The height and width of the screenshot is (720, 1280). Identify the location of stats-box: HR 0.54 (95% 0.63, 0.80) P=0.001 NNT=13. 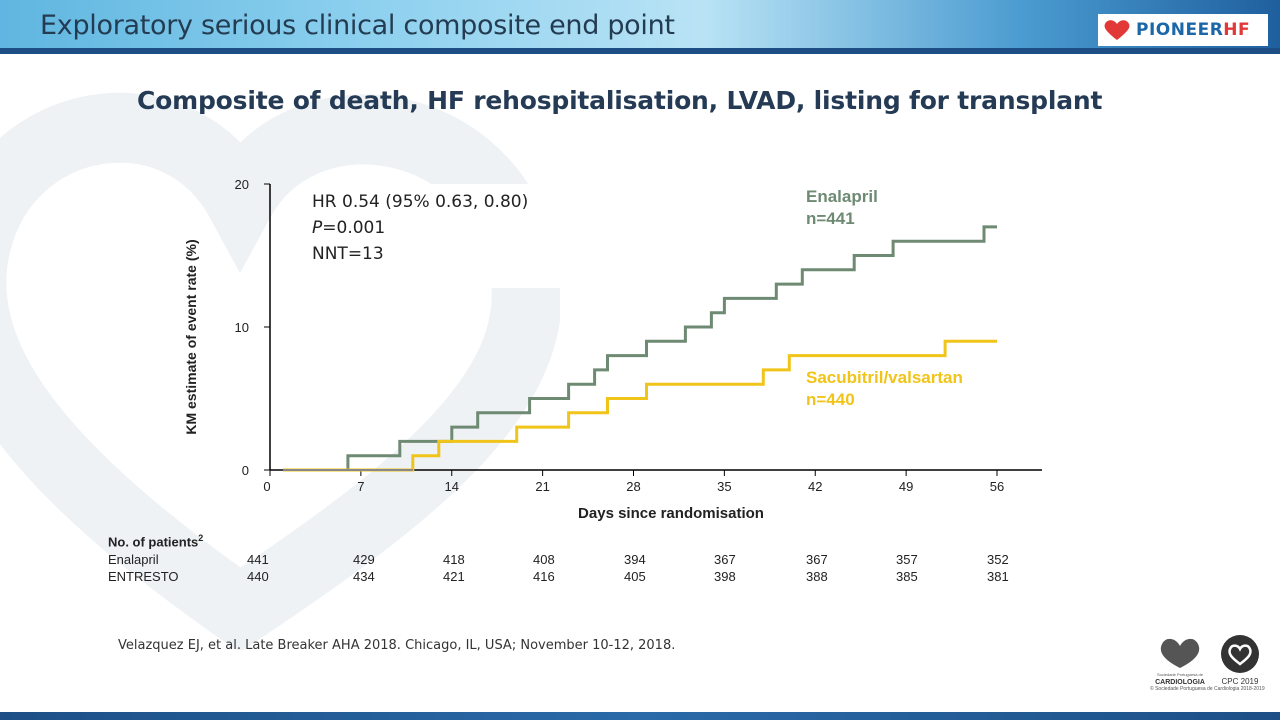
(430, 236).